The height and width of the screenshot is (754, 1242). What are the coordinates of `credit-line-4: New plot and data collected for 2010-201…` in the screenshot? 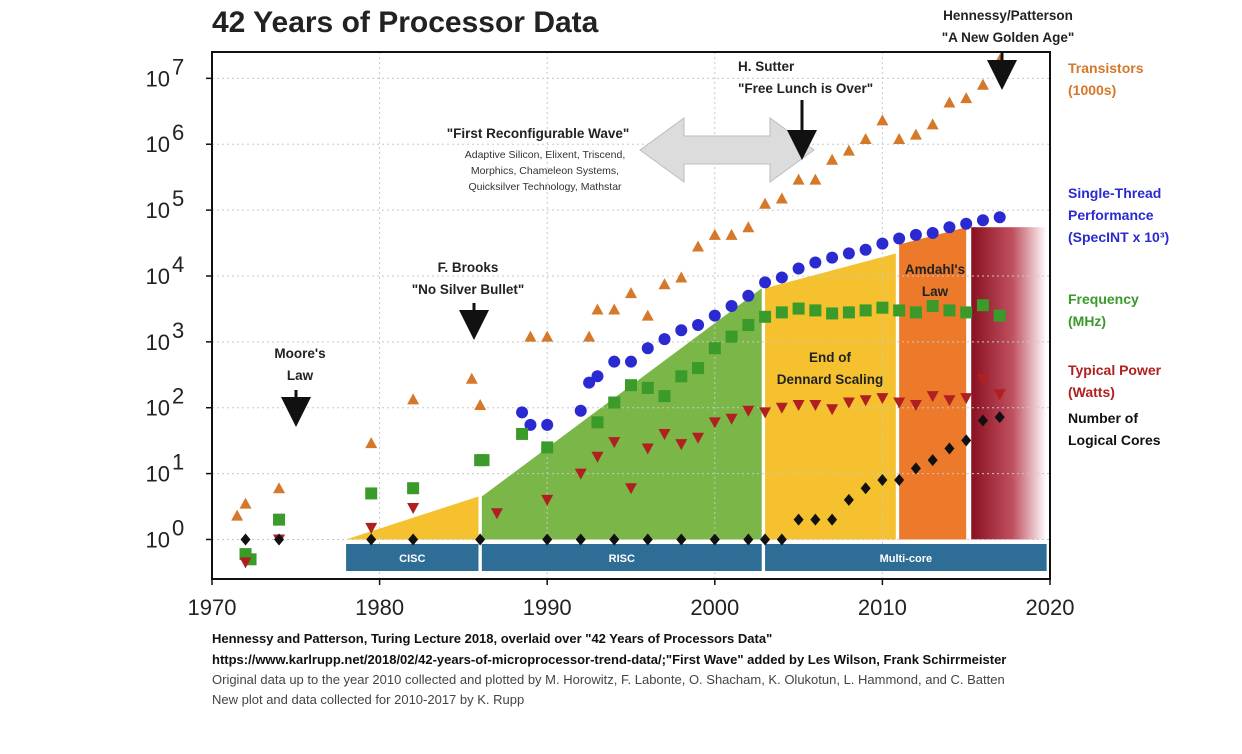 It's located at (368, 699).